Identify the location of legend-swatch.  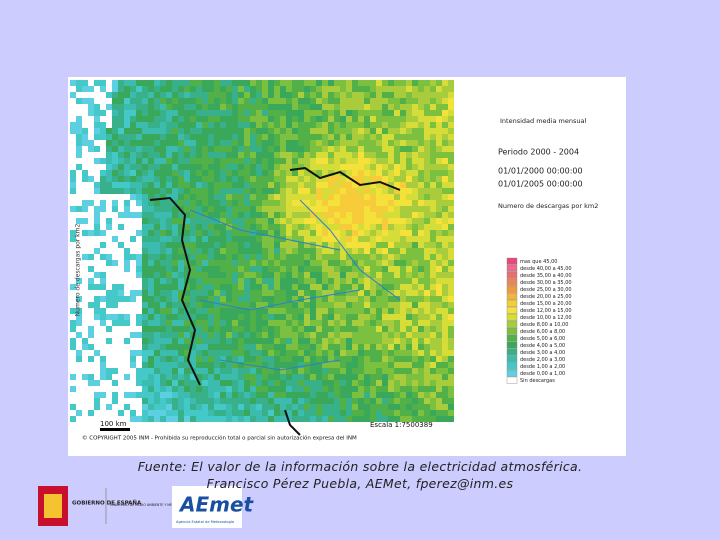
(512, 268).